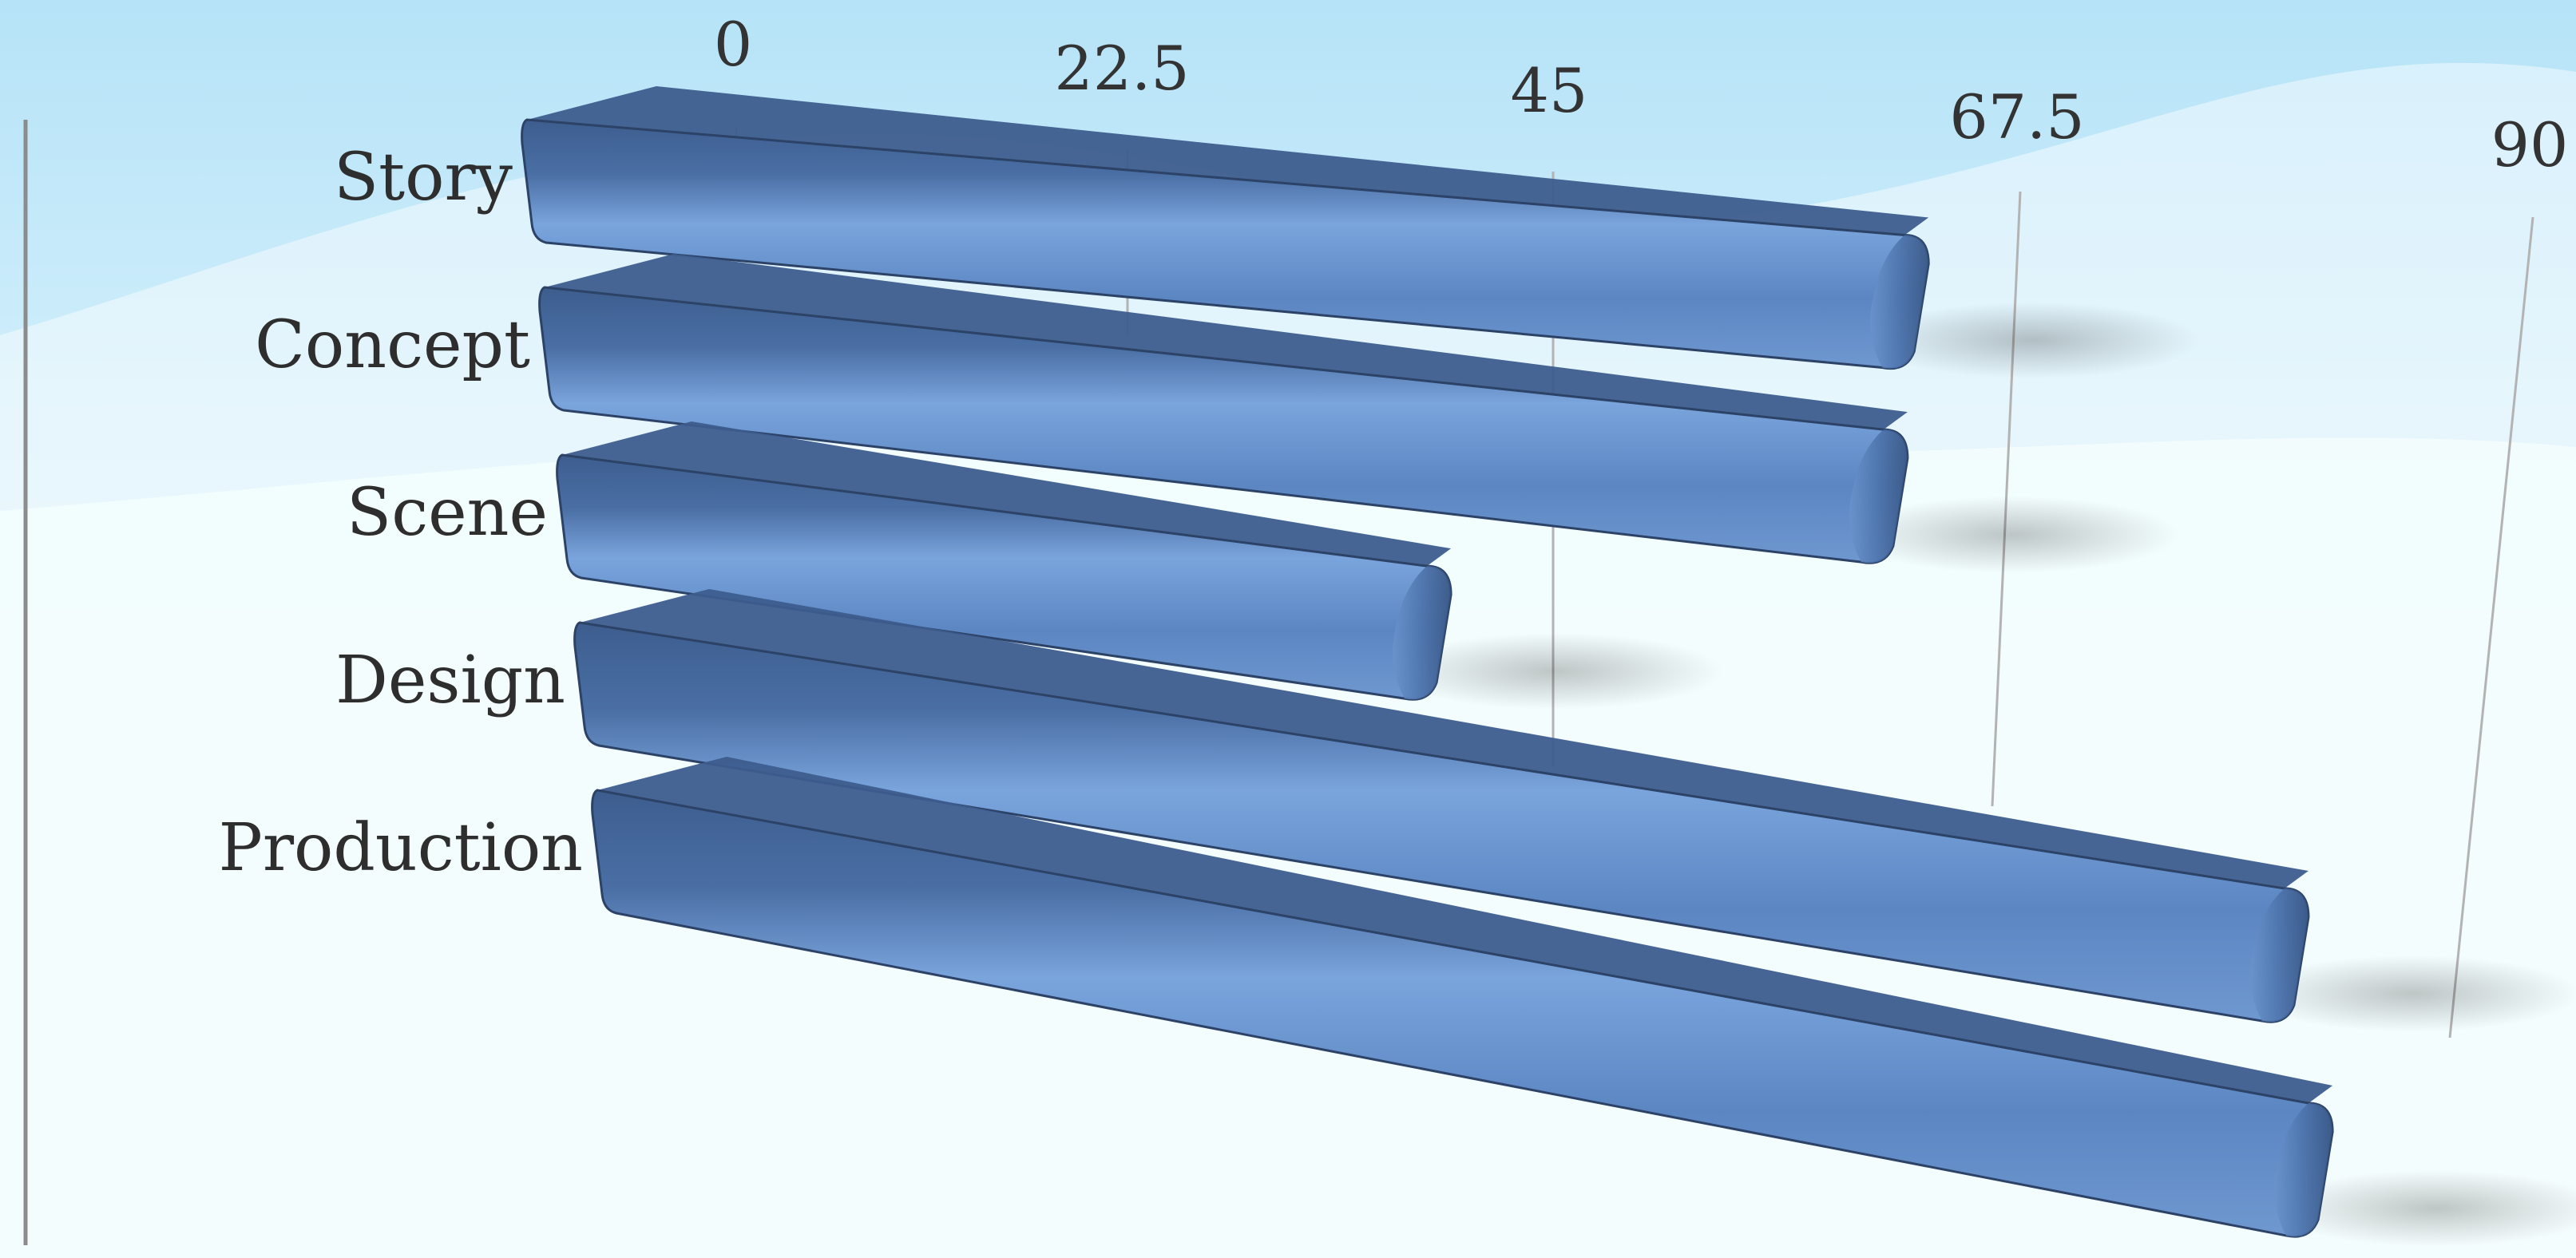 The image size is (2576, 1258). Describe the element at coordinates (423, 178) in the screenshot. I see `category-label: Story` at that location.